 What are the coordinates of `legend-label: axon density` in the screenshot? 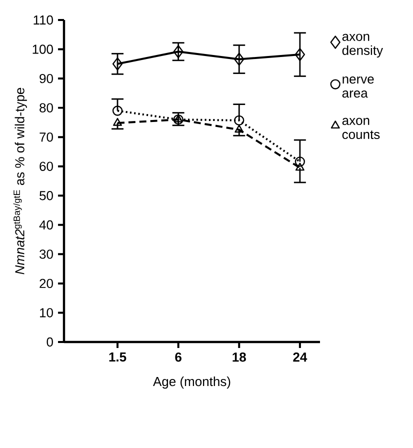 It's located at (362, 46).